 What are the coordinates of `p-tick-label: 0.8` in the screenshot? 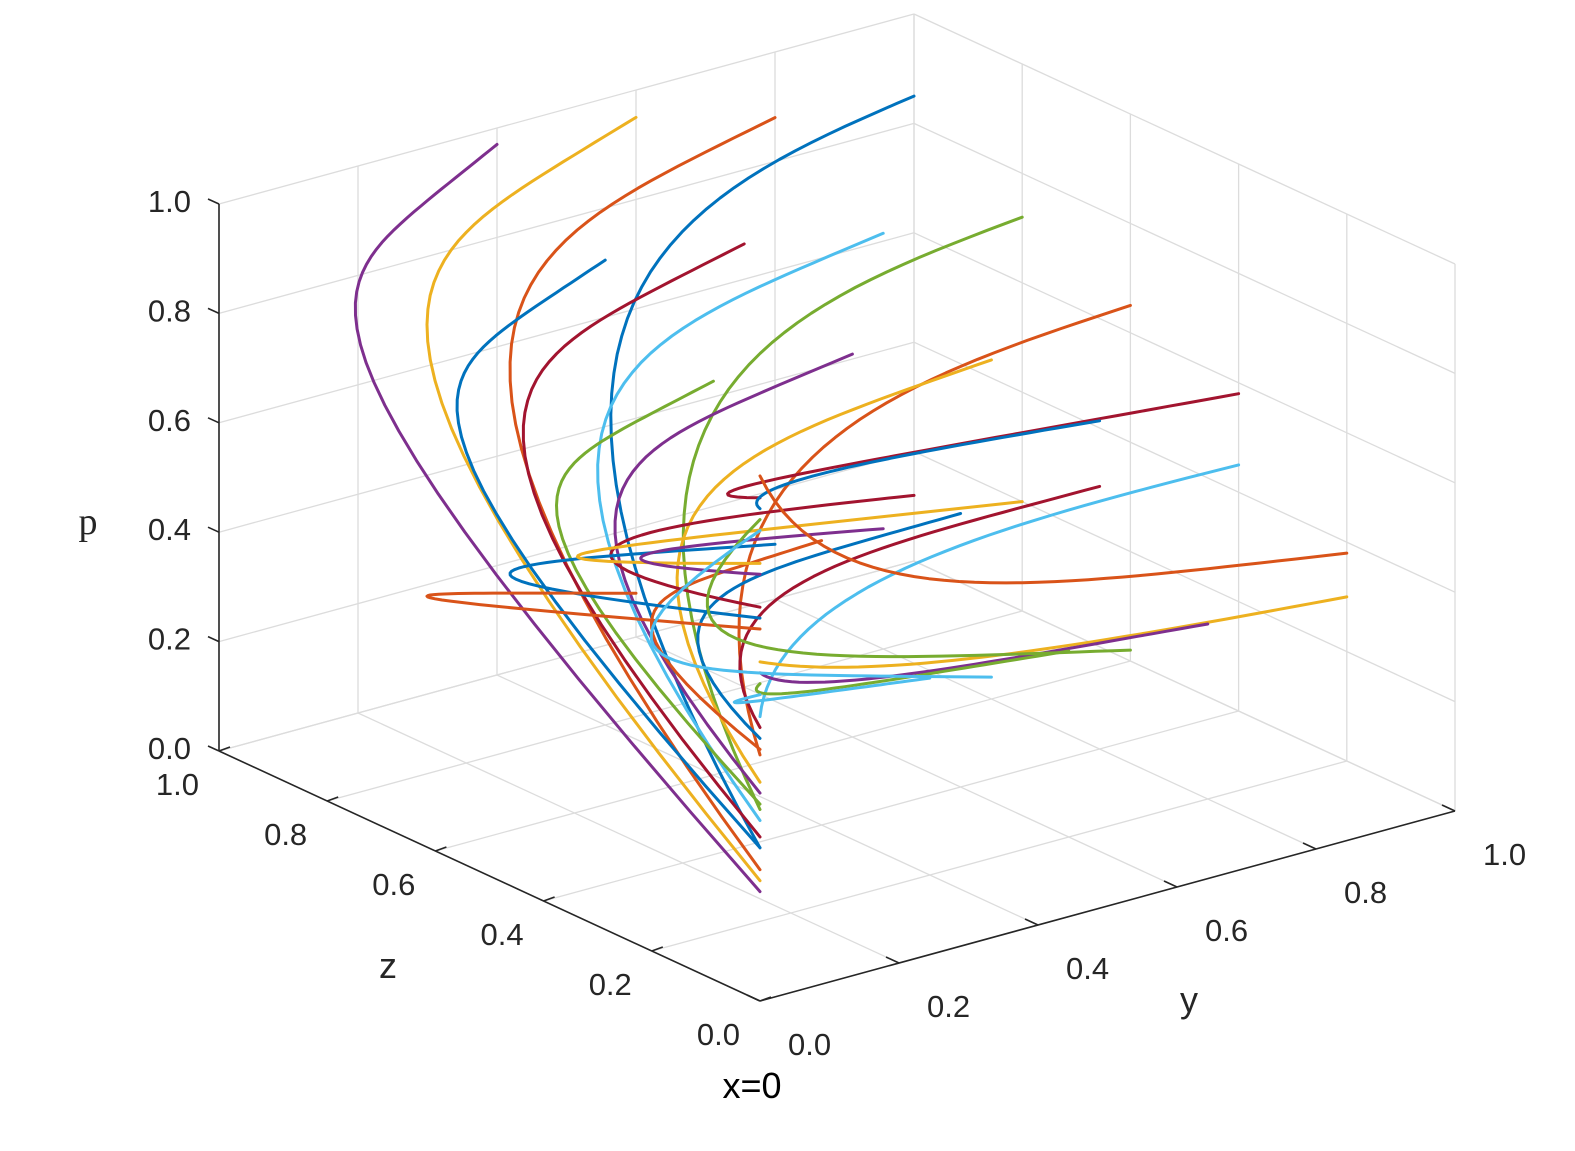 It's located at (169, 310).